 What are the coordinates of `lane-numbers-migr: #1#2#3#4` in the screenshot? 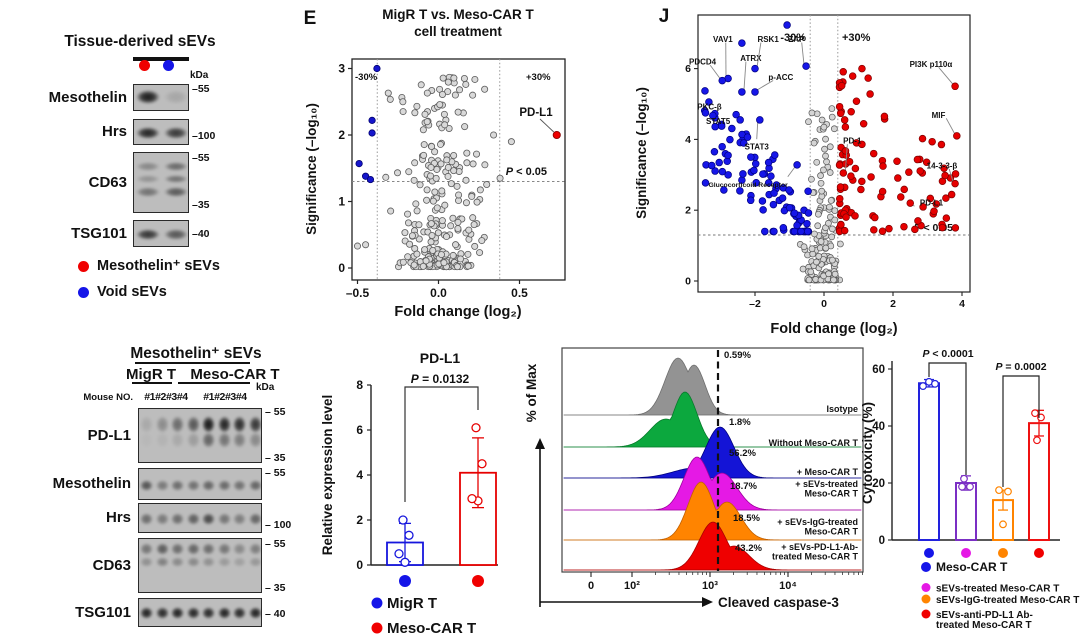 It's located at (166, 397).